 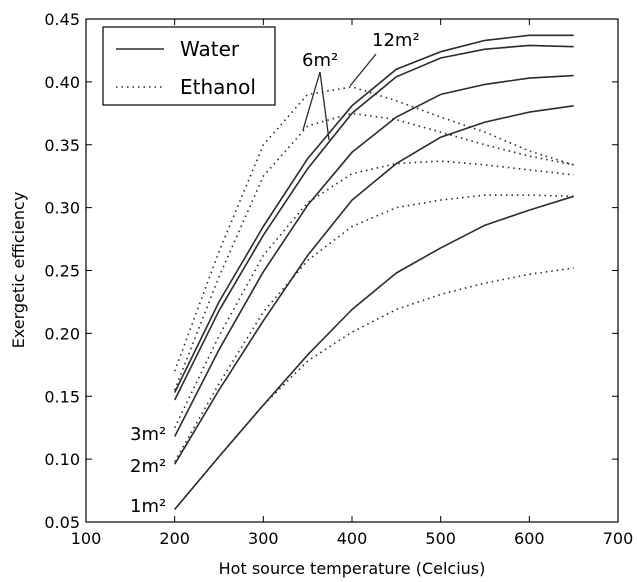 I want to click on y-tick-label: 0.20, so click(x=62, y=333).